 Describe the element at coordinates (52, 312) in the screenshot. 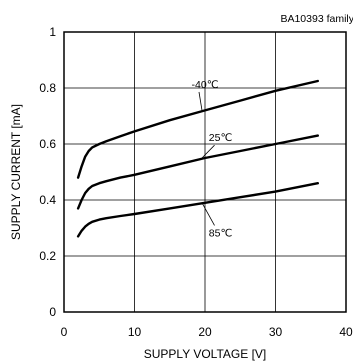

I see `y-tick-label: 0` at that location.